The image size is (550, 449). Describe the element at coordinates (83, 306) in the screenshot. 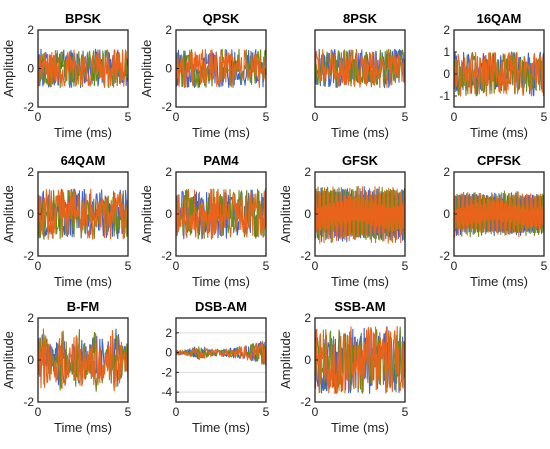

I see `plot-title: B-FM` at that location.